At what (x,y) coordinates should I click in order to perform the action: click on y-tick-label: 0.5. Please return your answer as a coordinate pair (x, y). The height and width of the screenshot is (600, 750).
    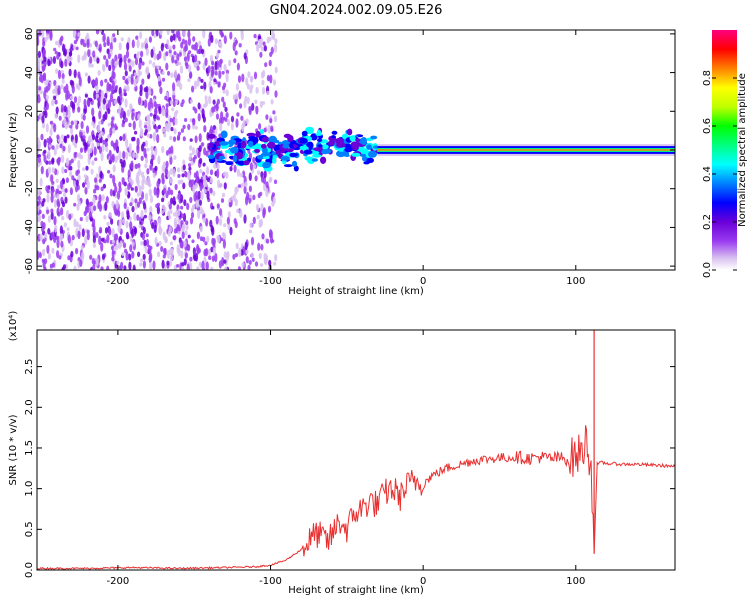
    Looking at the image, I should click on (29, 529).